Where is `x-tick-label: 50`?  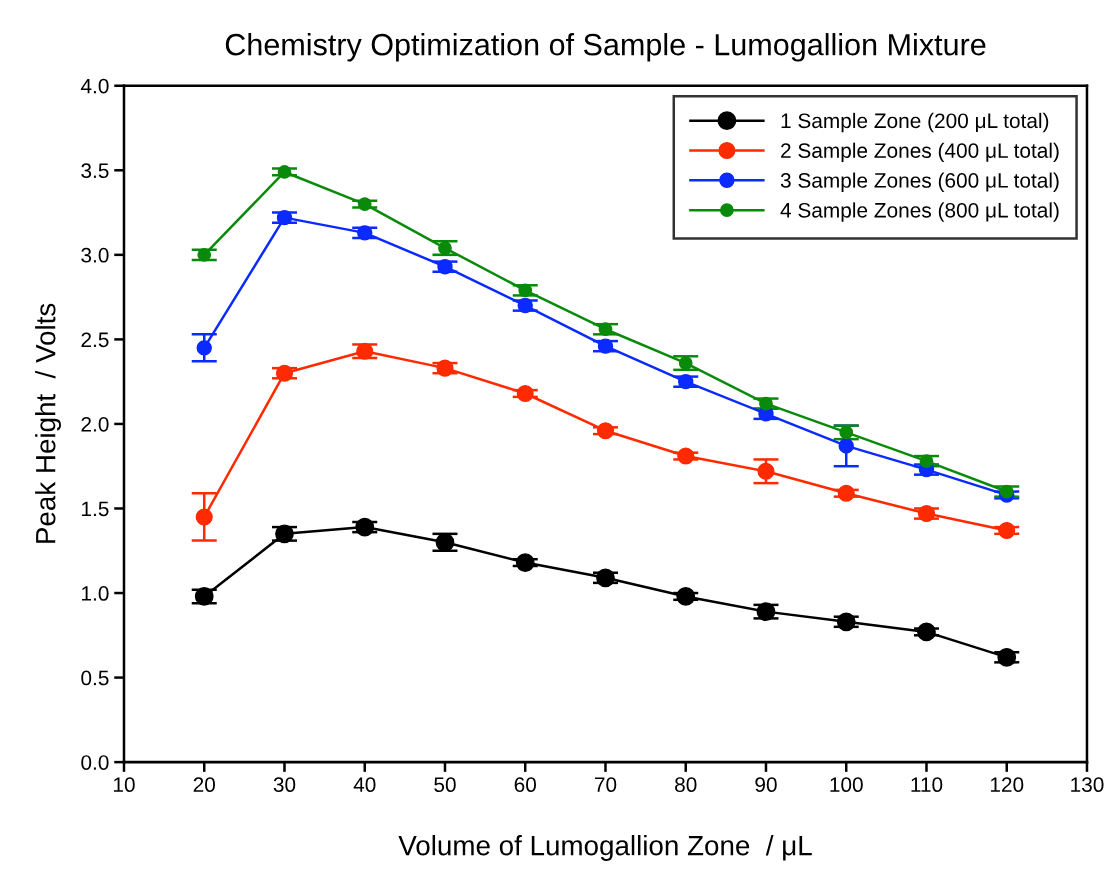 x-tick-label: 50 is located at coordinates (445, 785).